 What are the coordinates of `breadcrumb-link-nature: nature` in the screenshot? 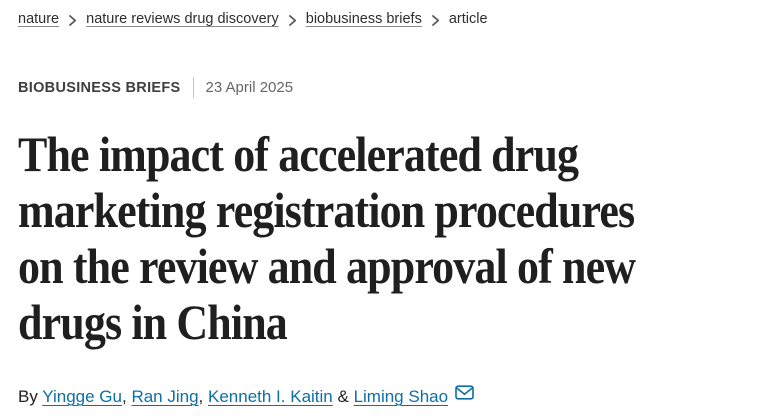 It's located at (39, 19).